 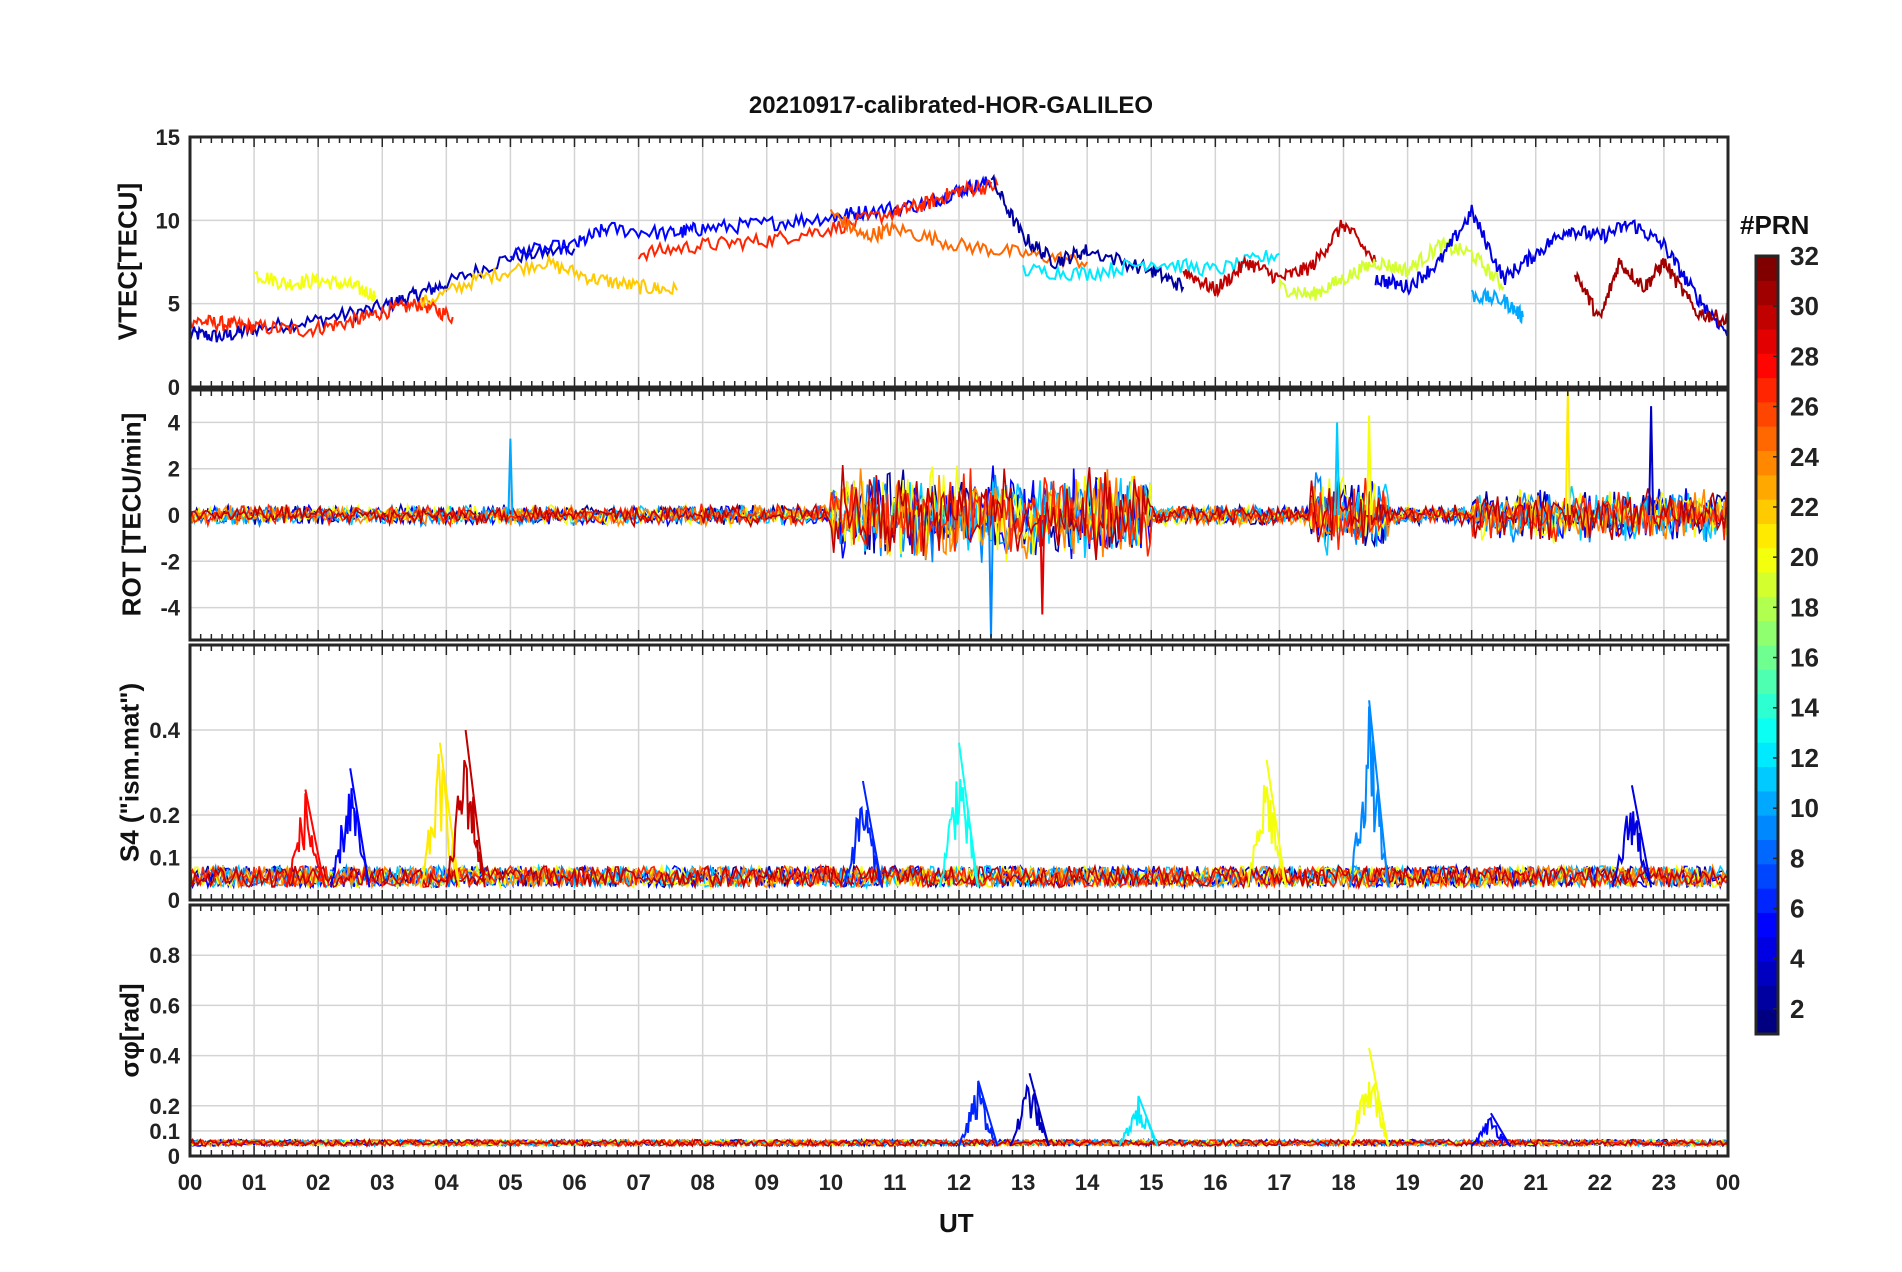 I want to click on x-tick-label: 01, so click(x=254, y=1182).